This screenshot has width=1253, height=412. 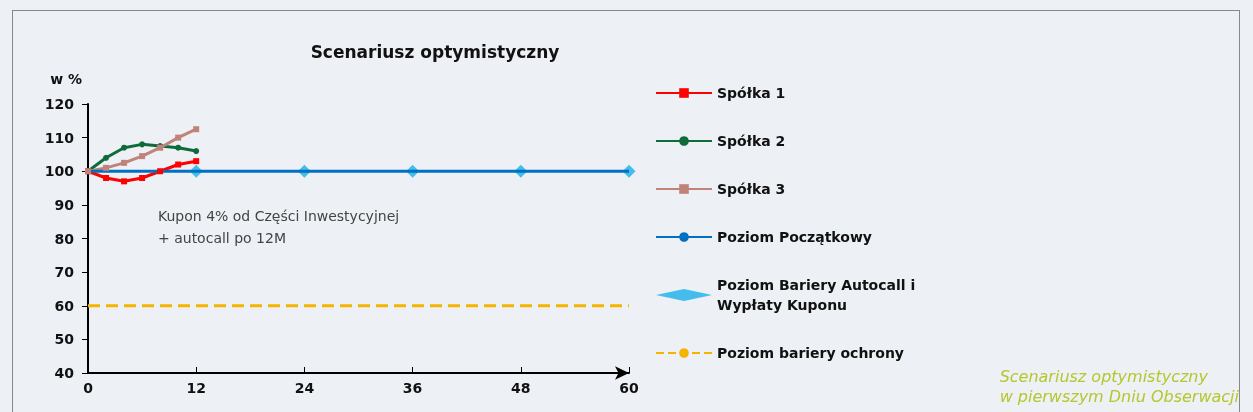 I want to click on y-tick-label: 80, so click(x=64, y=238).